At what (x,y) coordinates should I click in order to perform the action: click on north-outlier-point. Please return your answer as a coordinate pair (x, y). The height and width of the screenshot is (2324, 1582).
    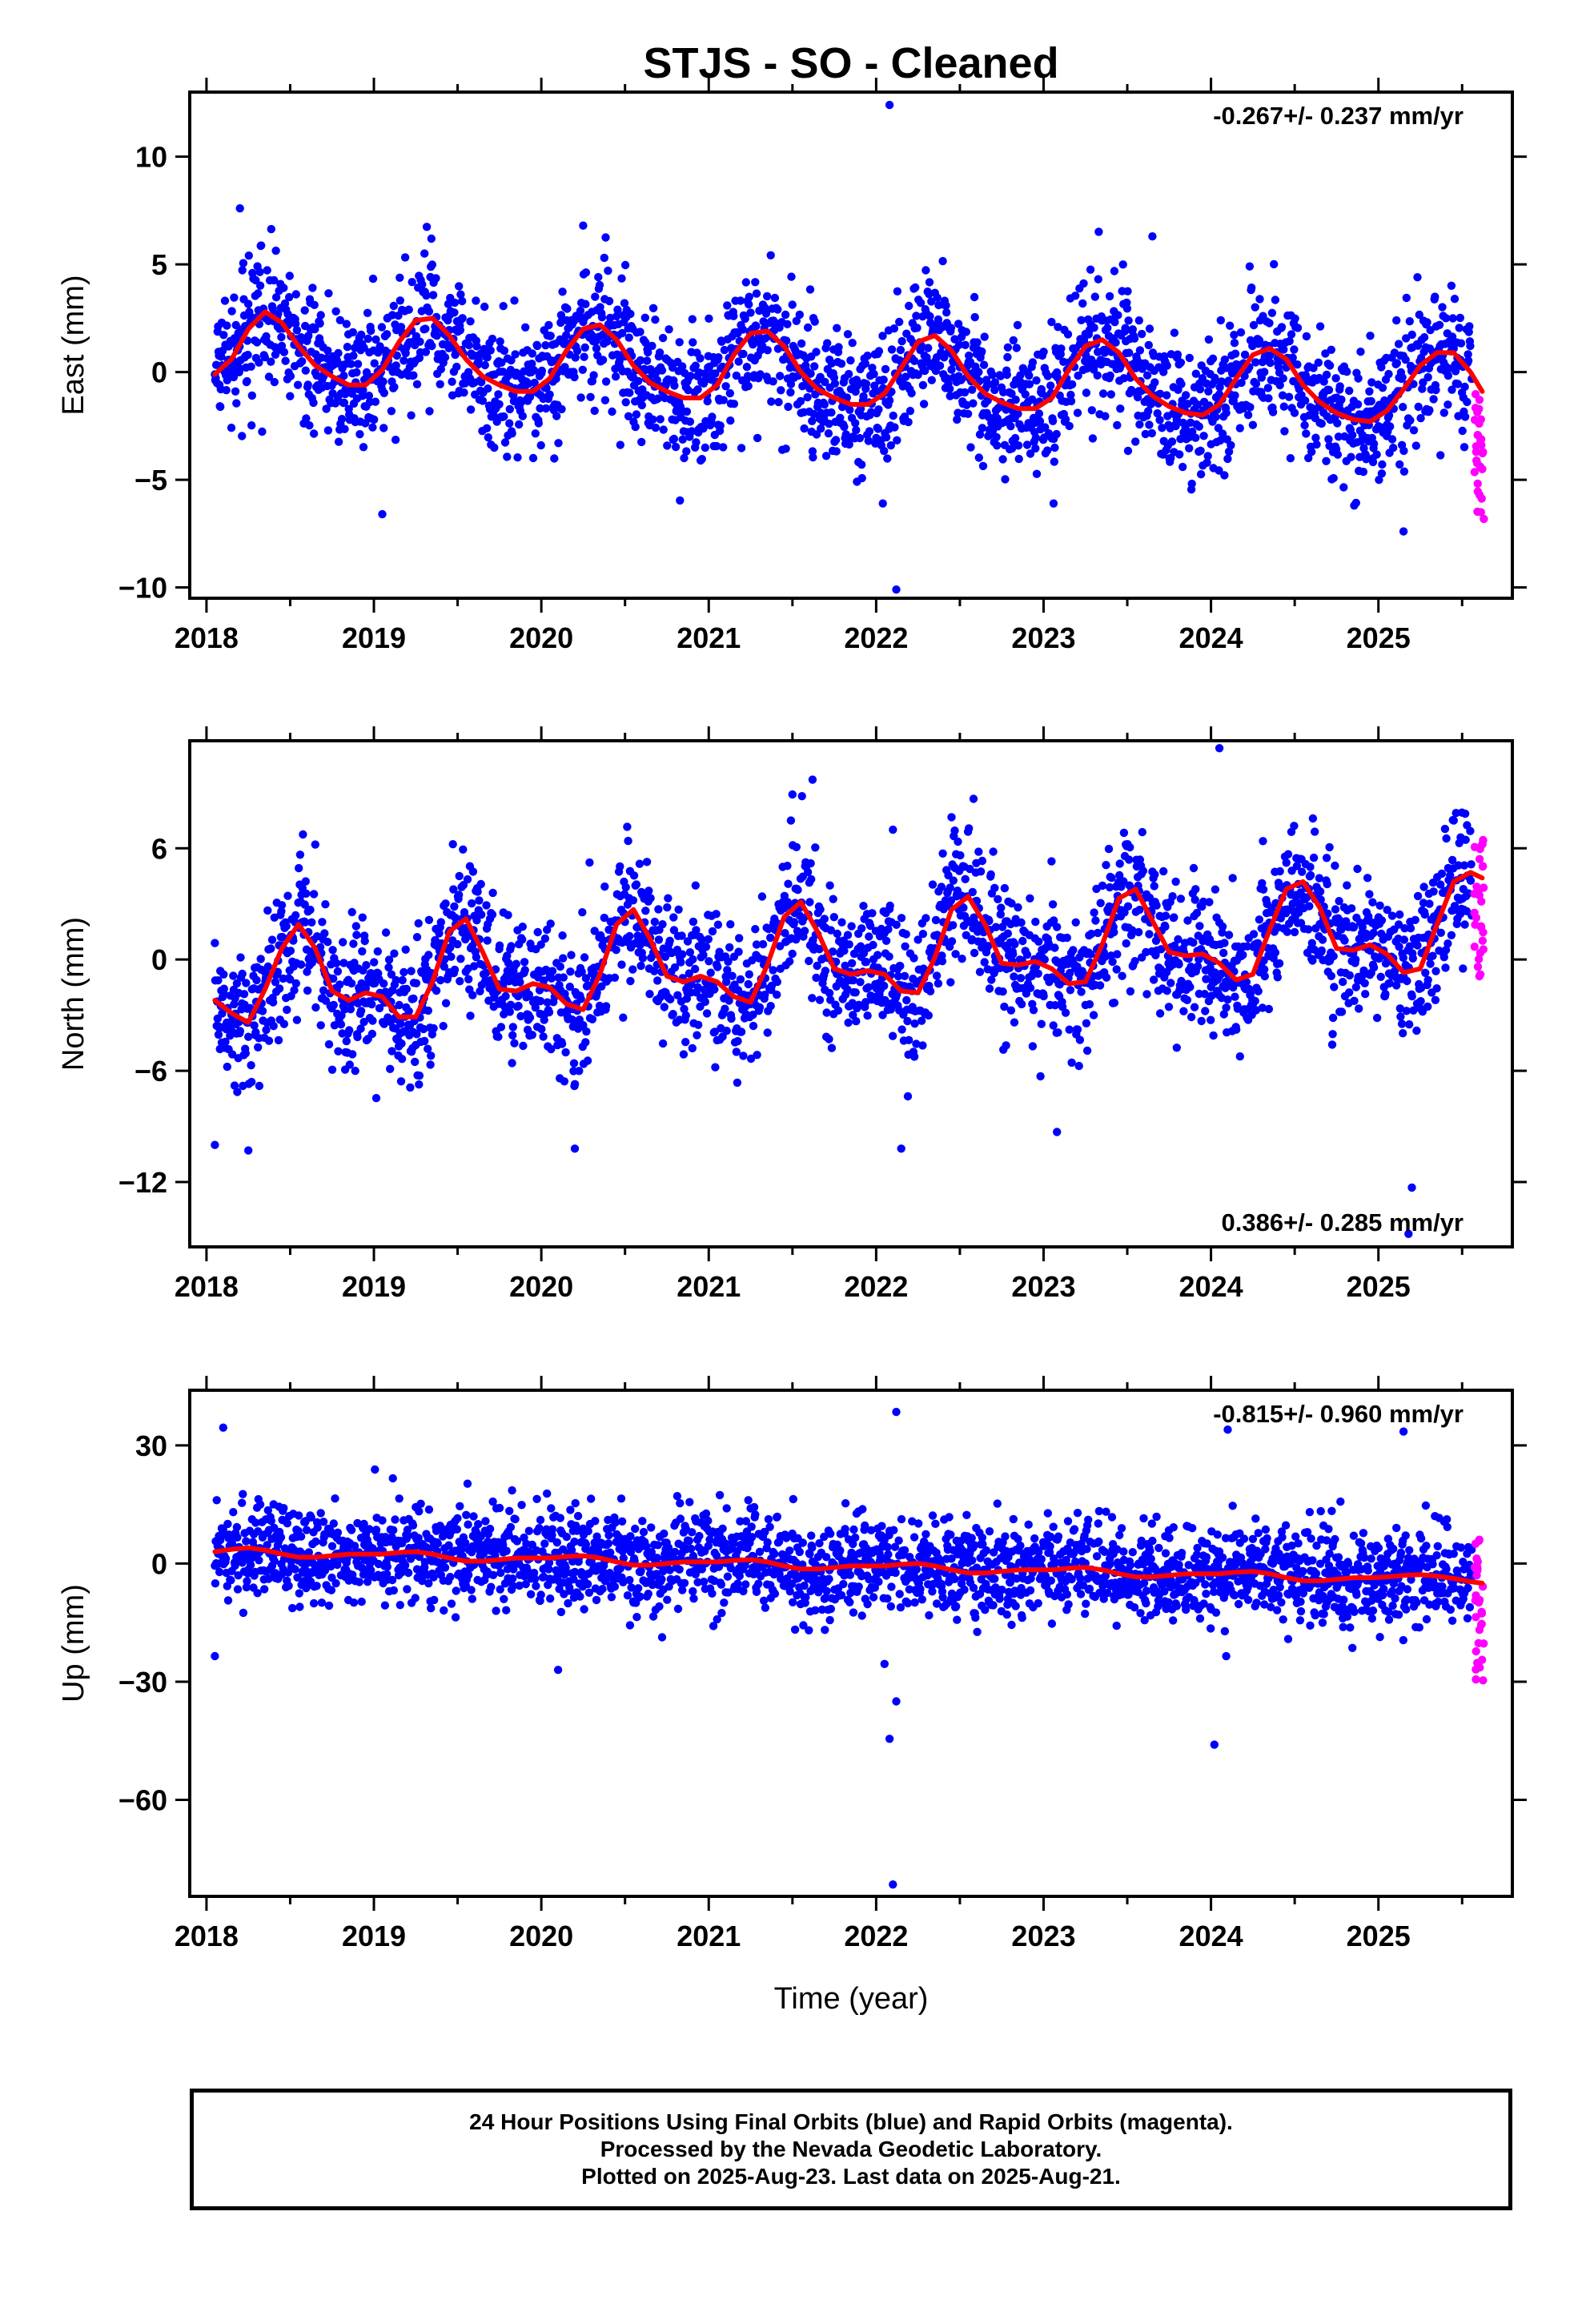
    Looking at the image, I should click on (1411, 1187).